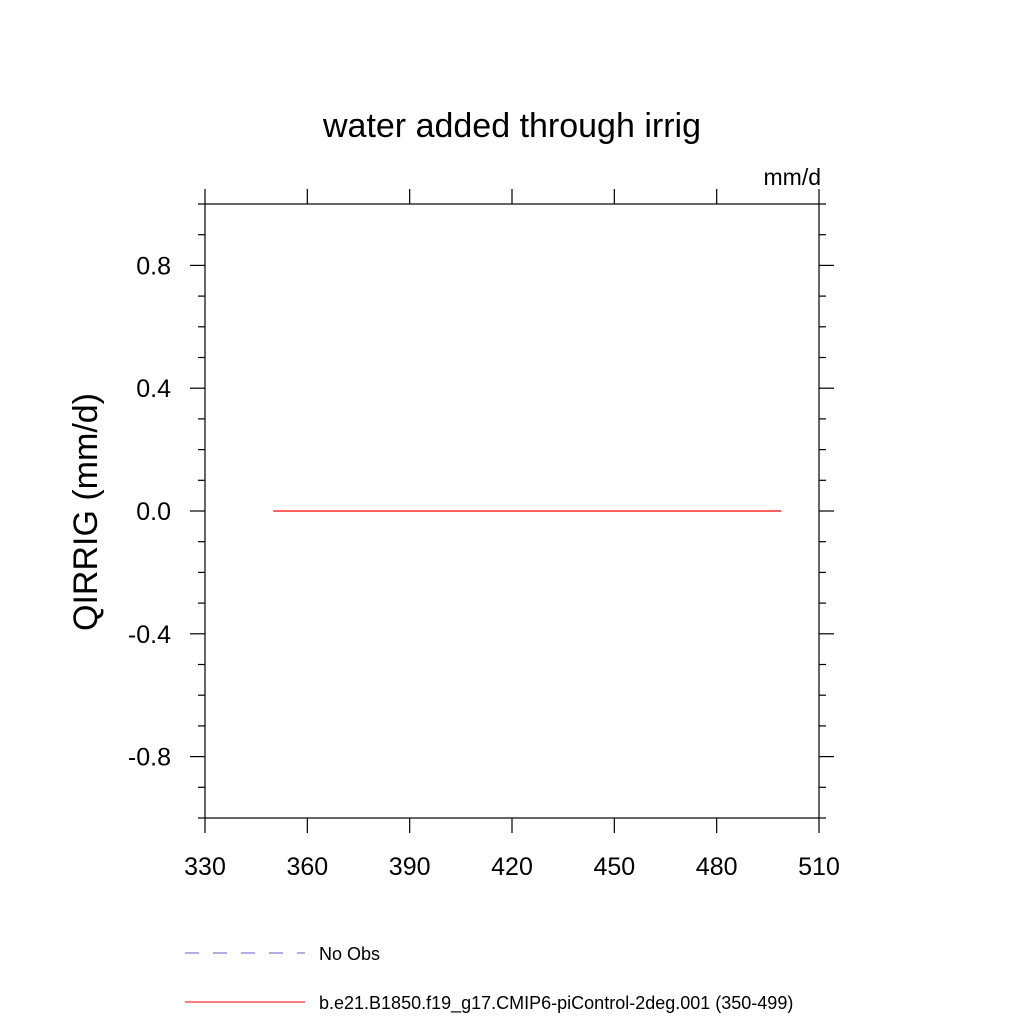 This screenshot has width=1024, height=1024. What do you see at coordinates (86, 512) in the screenshot?
I see `y-axis-label: QIRRIG (mm/d)` at bounding box center [86, 512].